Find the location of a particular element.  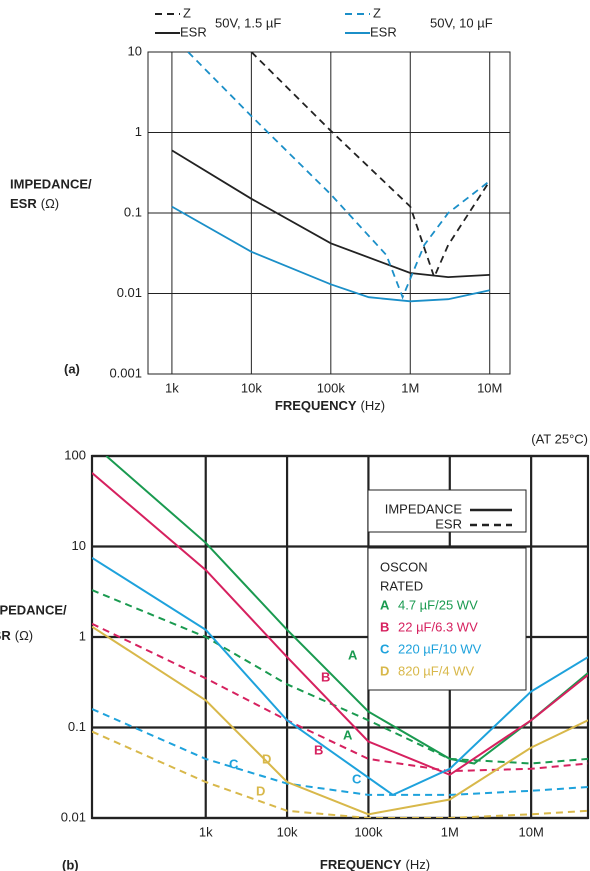

y-tick-label: 0.001 is located at coordinates (125, 372).